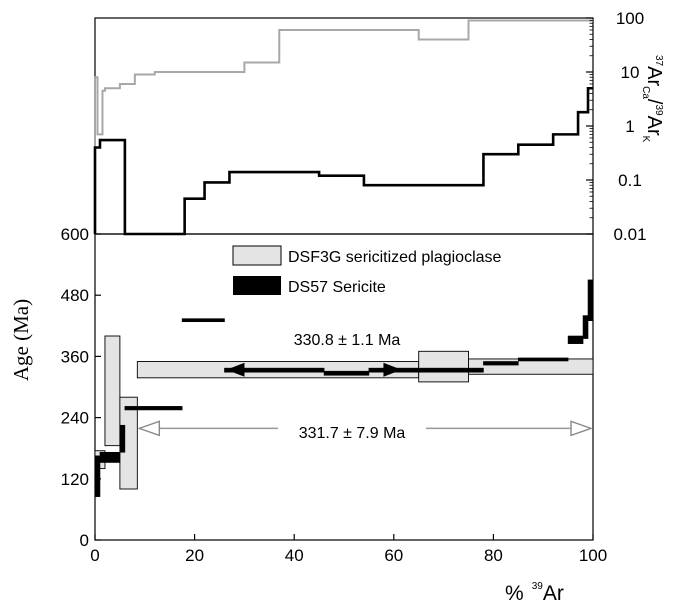 This screenshot has height=608, width=682. What do you see at coordinates (582, 428) in the screenshot?
I see `plateau-2-arrowhead-right` at bounding box center [582, 428].